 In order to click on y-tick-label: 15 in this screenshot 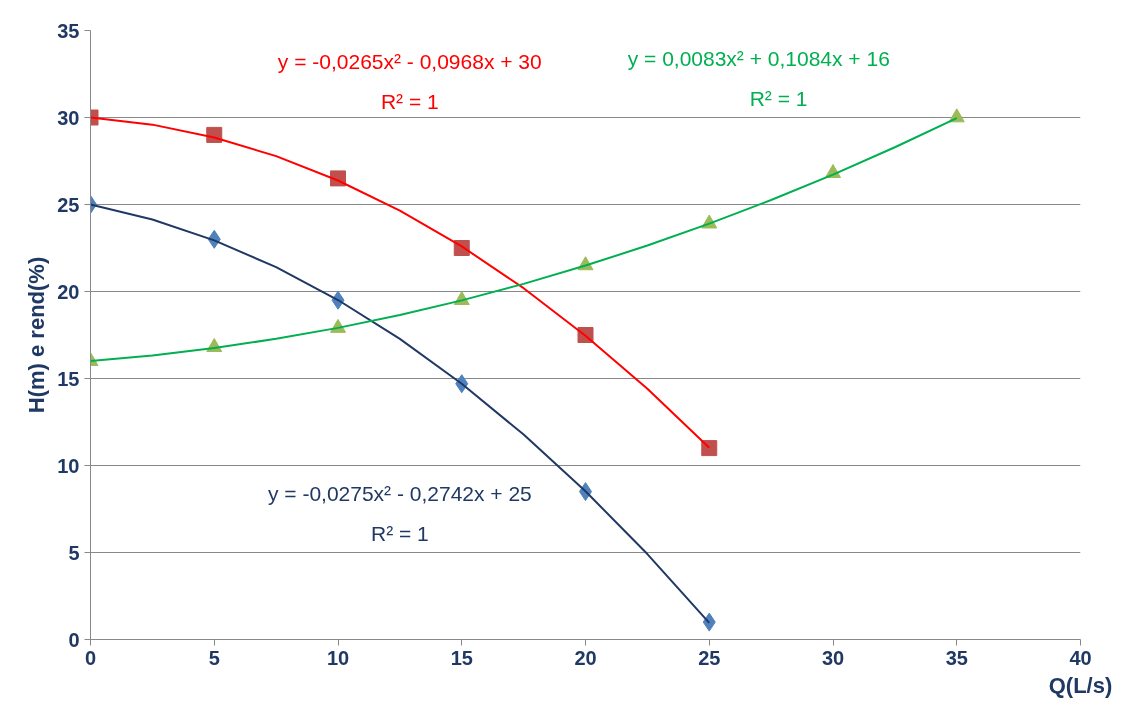, I will do `click(68, 378)`.